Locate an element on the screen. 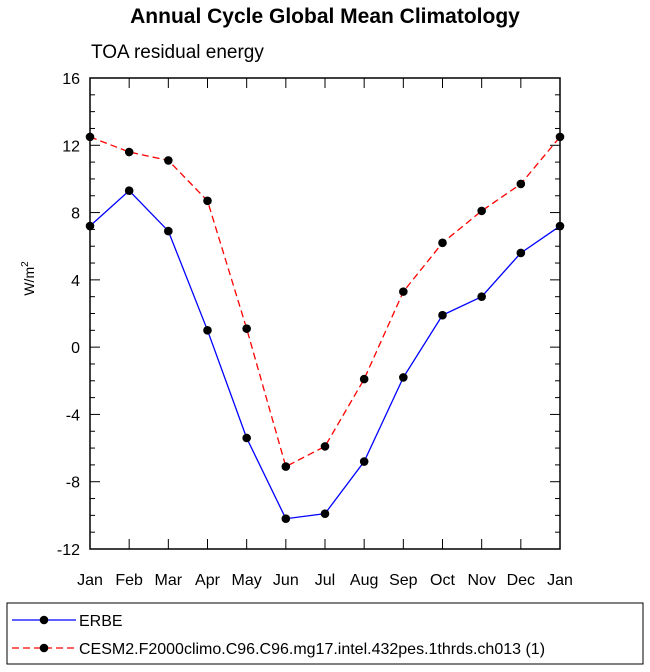  y-tick-label: 4 is located at coordinates (75, 281).